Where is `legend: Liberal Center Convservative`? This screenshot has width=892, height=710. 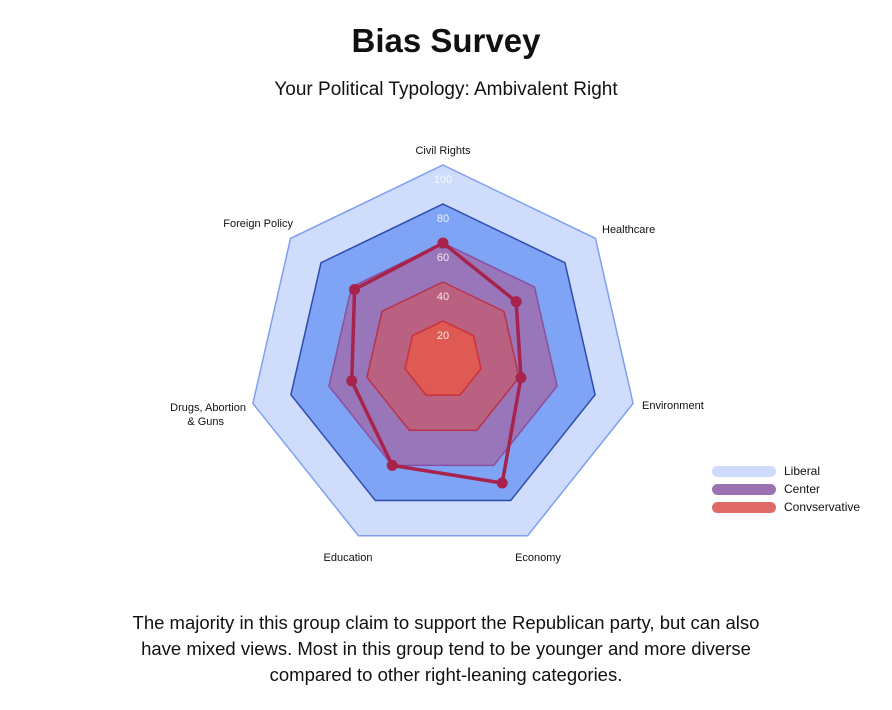
legend: Liberal Center Convservative is located at coordinates (786, 489).